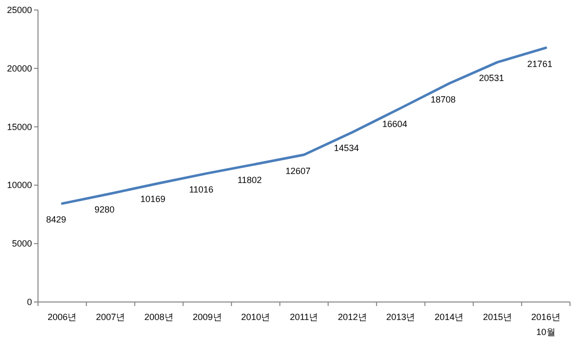  What do you see at coordinates (62, 317) in the screenshot?
I see `x-tick-label: 2006년` at bounding box center [62, 317].